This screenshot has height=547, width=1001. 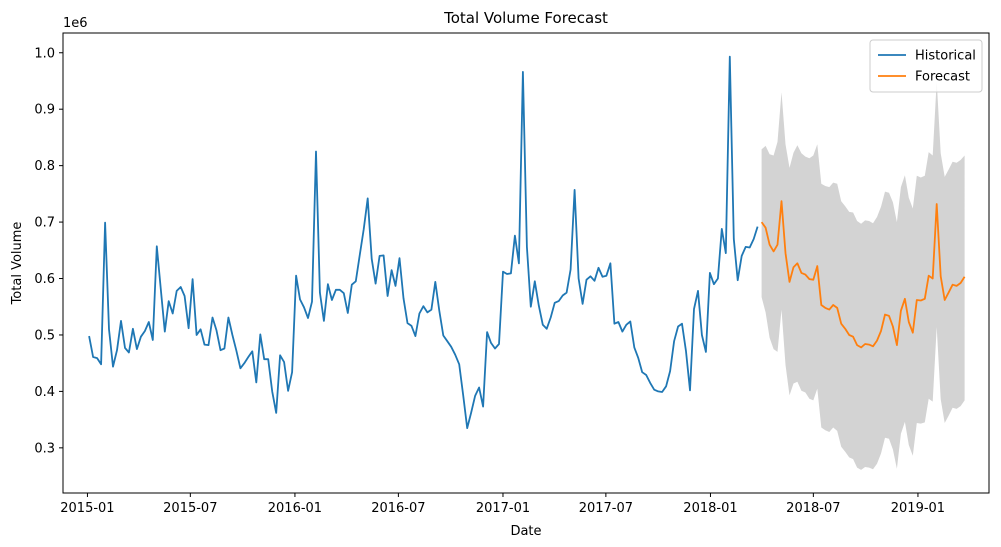 I want to click on x-tick-label: 2015-01, so click(x=87, y=508).